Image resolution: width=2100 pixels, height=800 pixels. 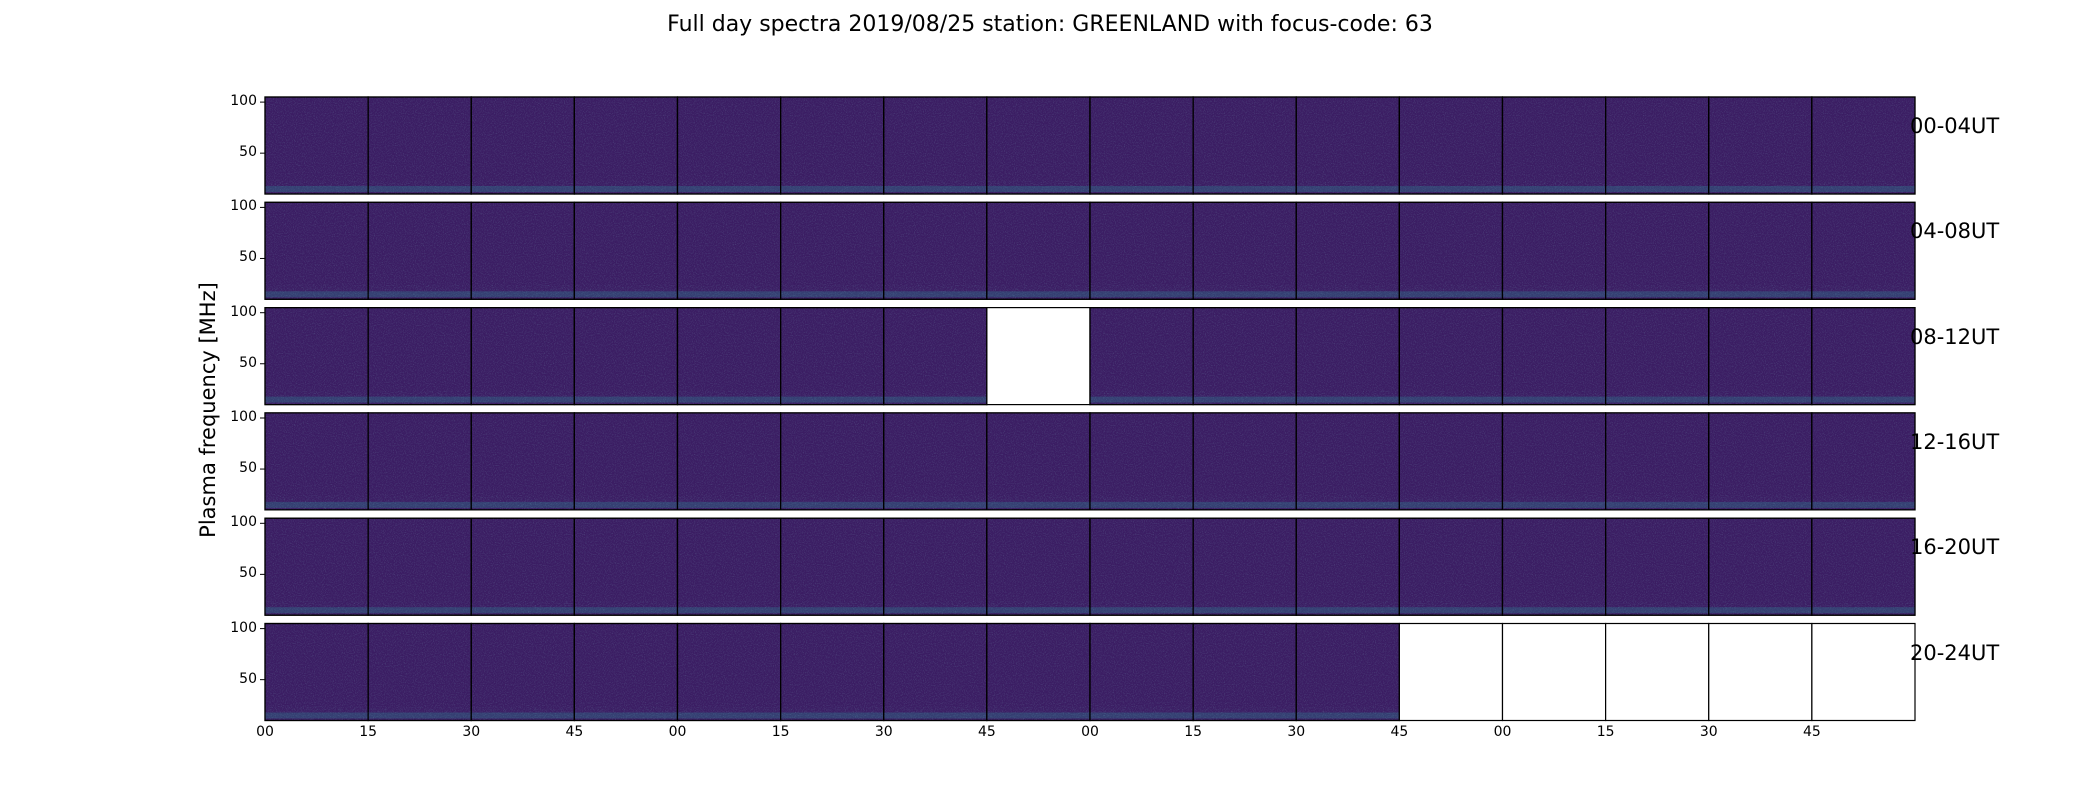 What do you see at coordinates (1955, 652) in the screenshot?
I see `row-time-label: 20-24UT` at bounding box center [1955, 652].